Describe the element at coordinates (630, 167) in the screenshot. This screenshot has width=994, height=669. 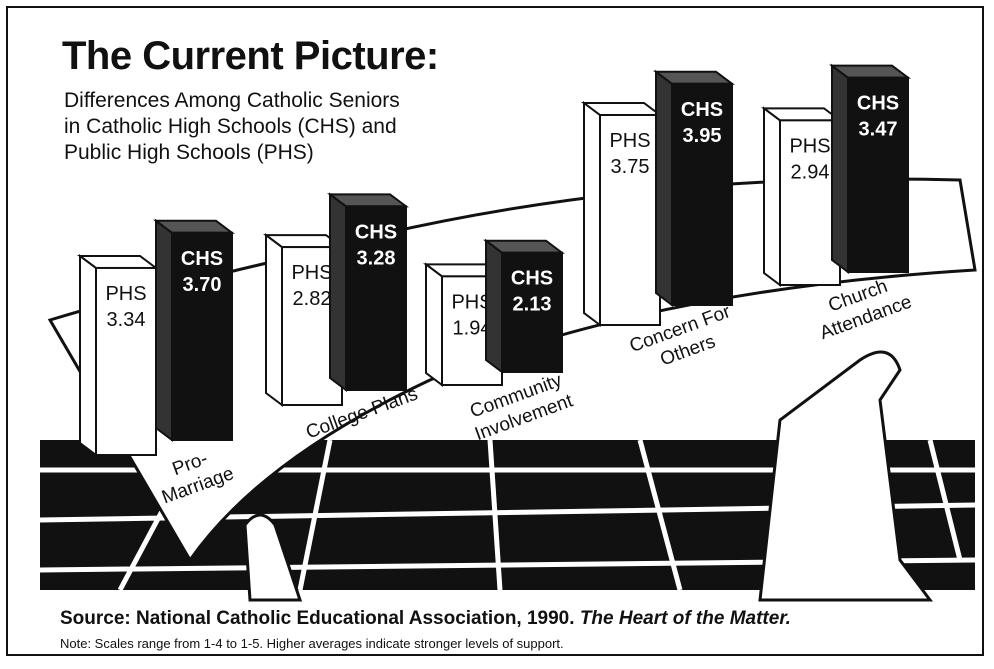
I see `value-label: 3.75` at that location.